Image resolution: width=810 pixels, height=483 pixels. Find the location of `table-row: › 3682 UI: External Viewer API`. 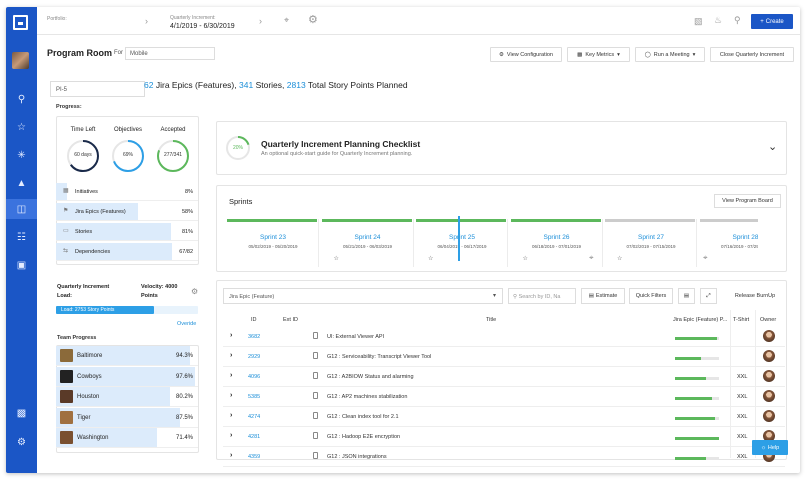

table-row: › 3682 UI: External Viewer API is located at coordinates (504, 337).